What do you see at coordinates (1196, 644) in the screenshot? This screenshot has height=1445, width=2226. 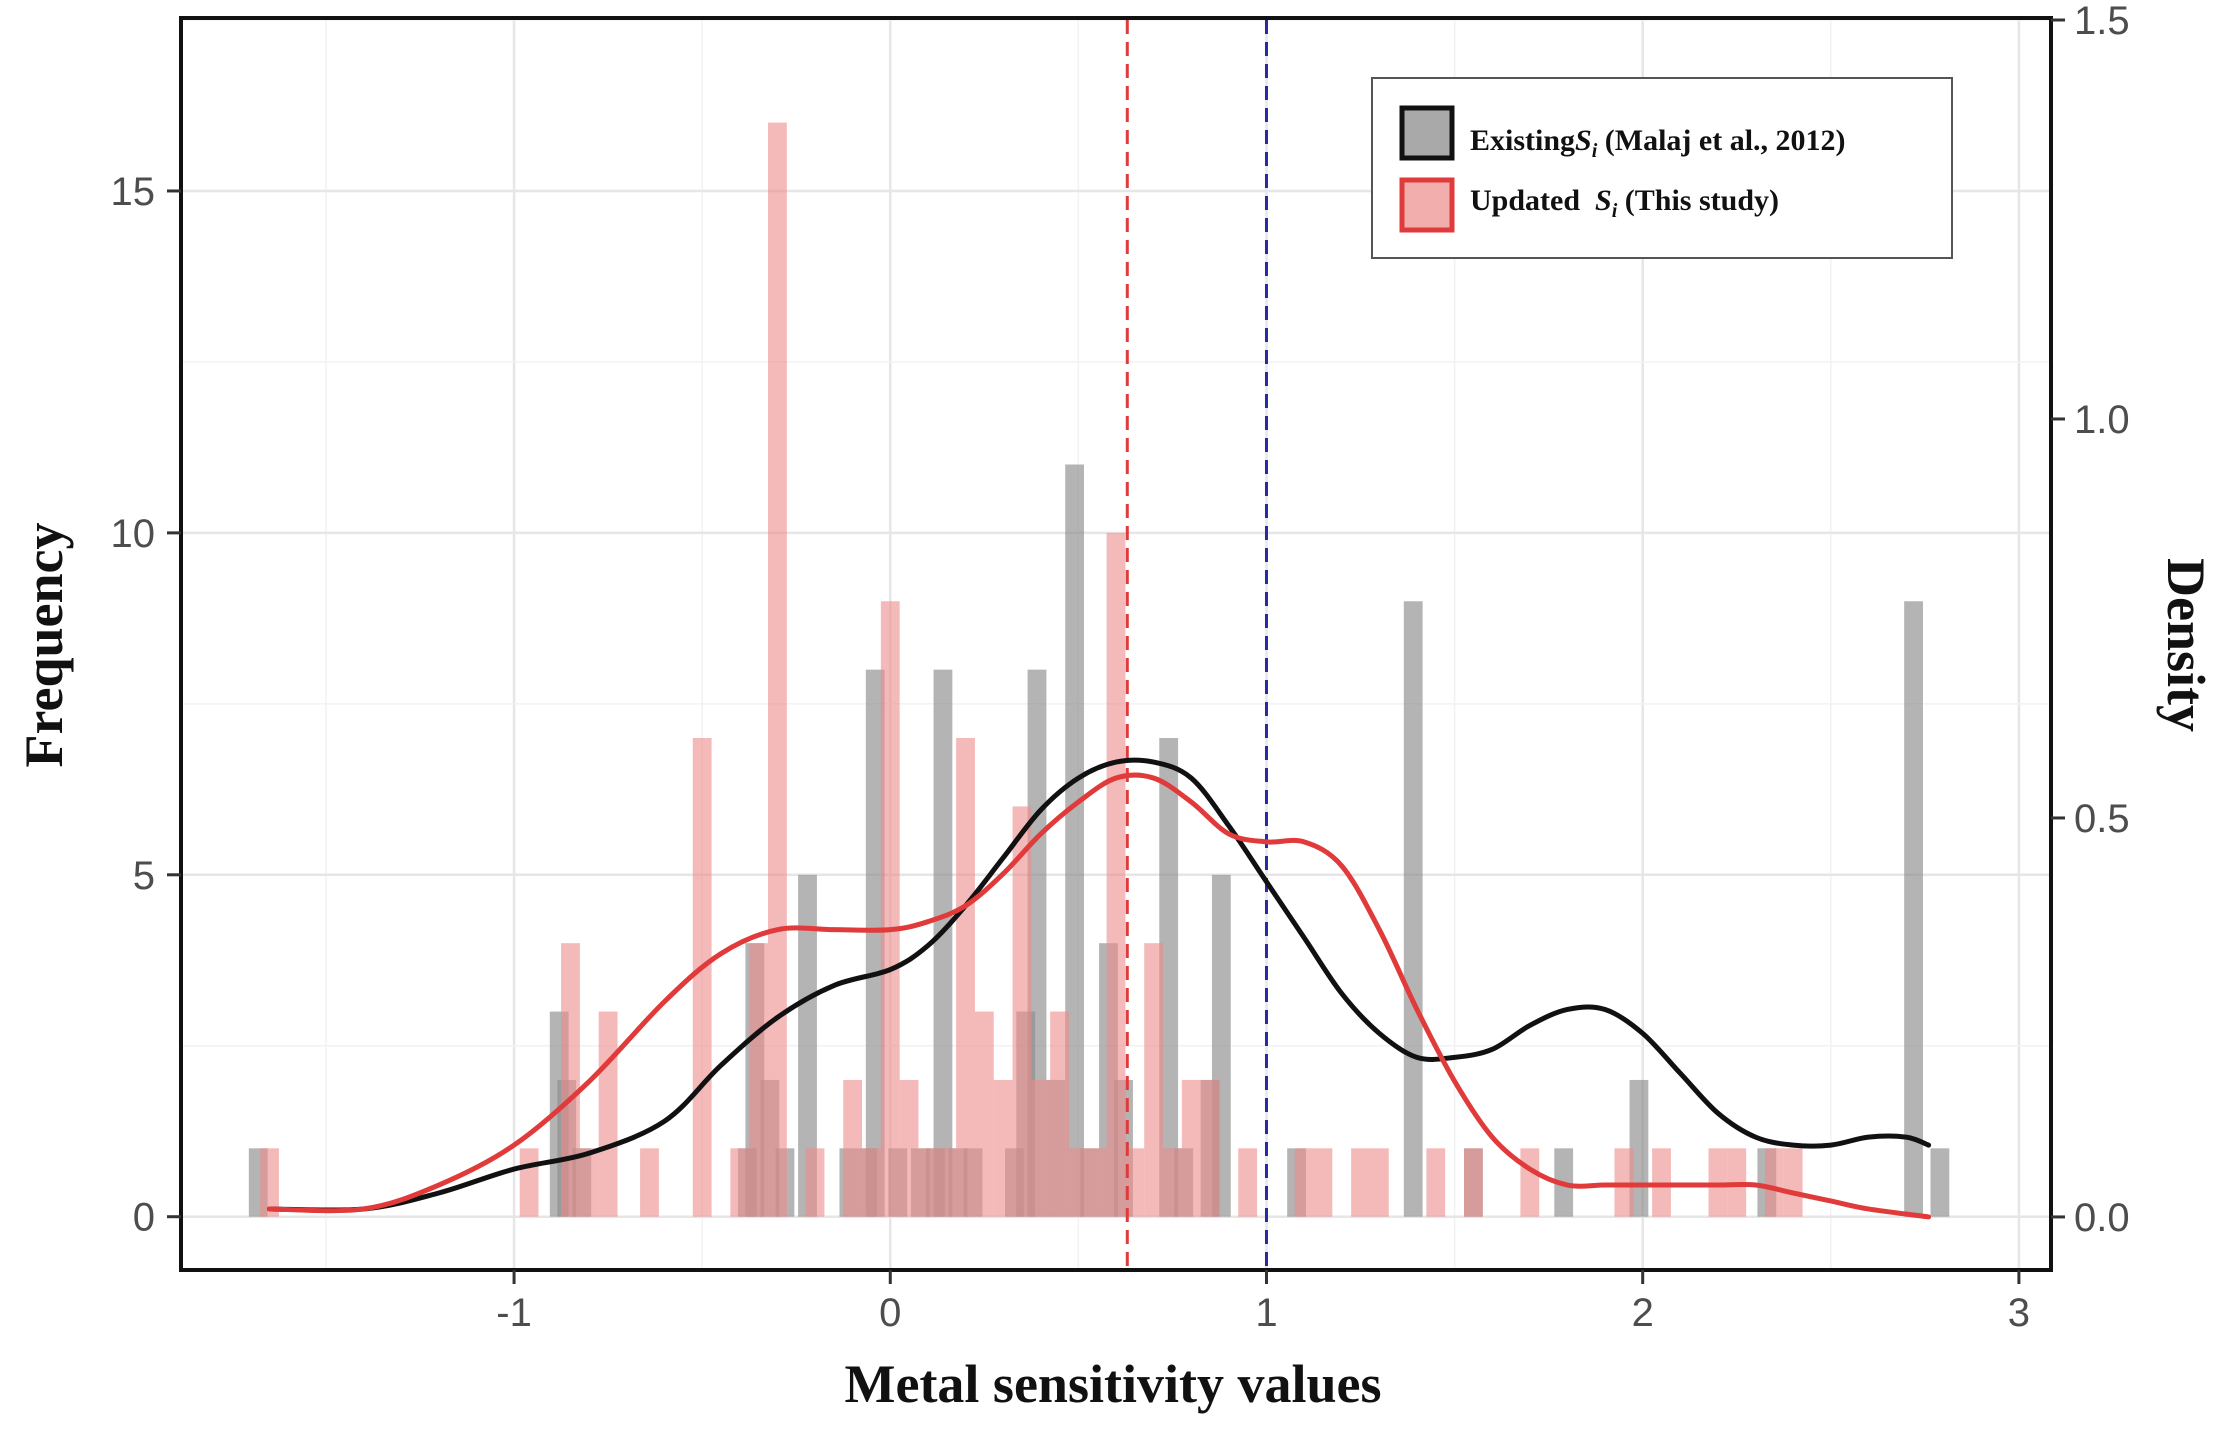 I see `reference-lines` at bounding box center [1196, 644].